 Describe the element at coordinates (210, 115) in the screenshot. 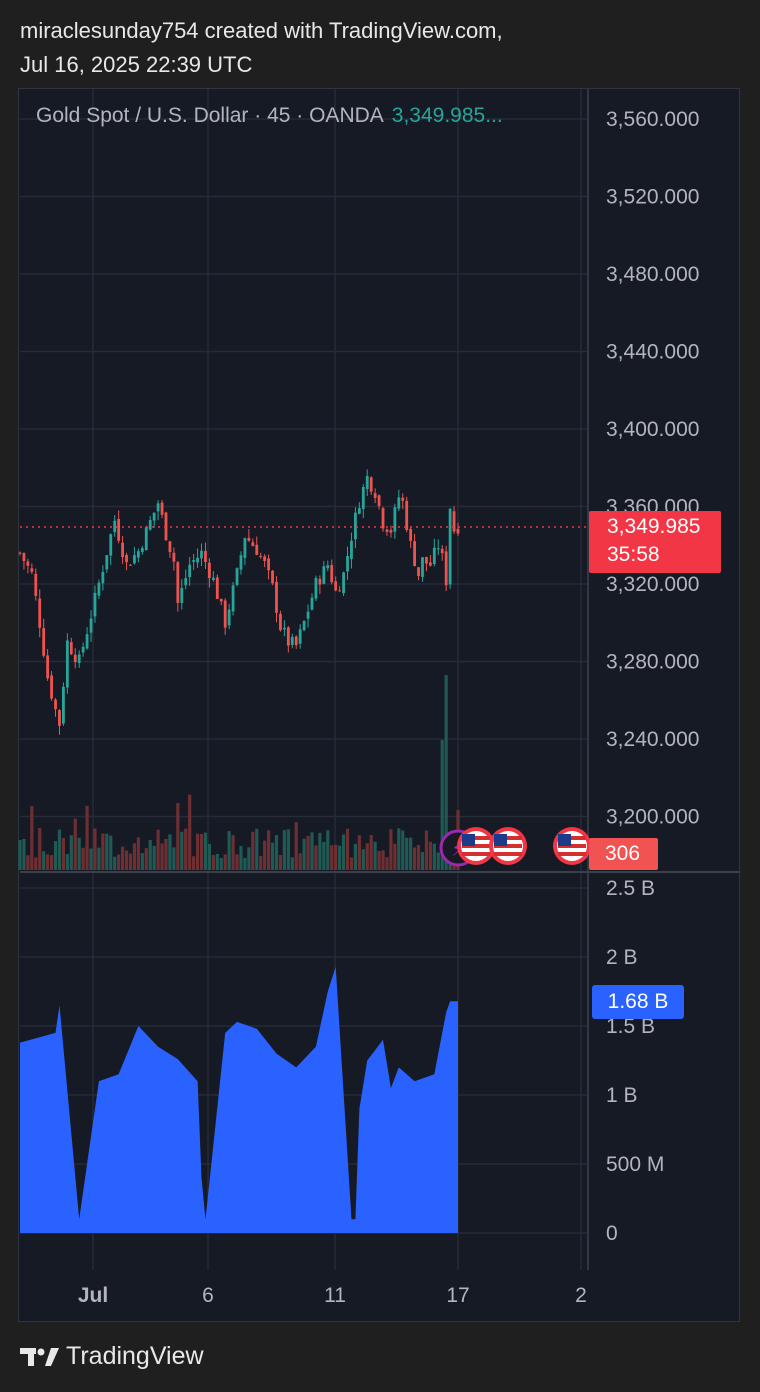

I see `symbol-title: Gold Spot / U.S. Dollar · 45 · OANDA` at that location.